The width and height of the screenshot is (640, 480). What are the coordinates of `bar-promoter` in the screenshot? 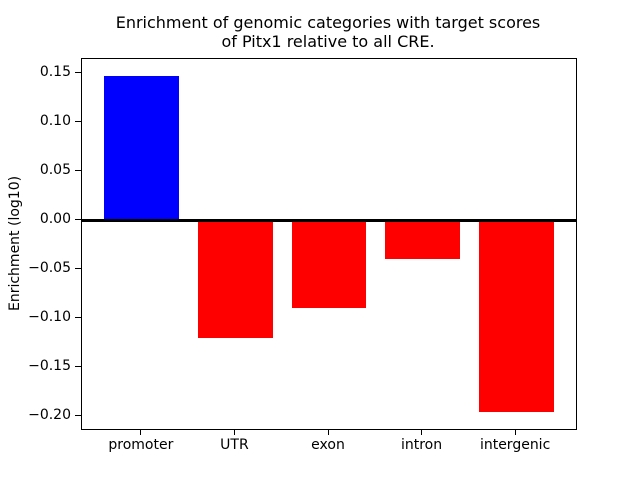 It's located at (142, 148).